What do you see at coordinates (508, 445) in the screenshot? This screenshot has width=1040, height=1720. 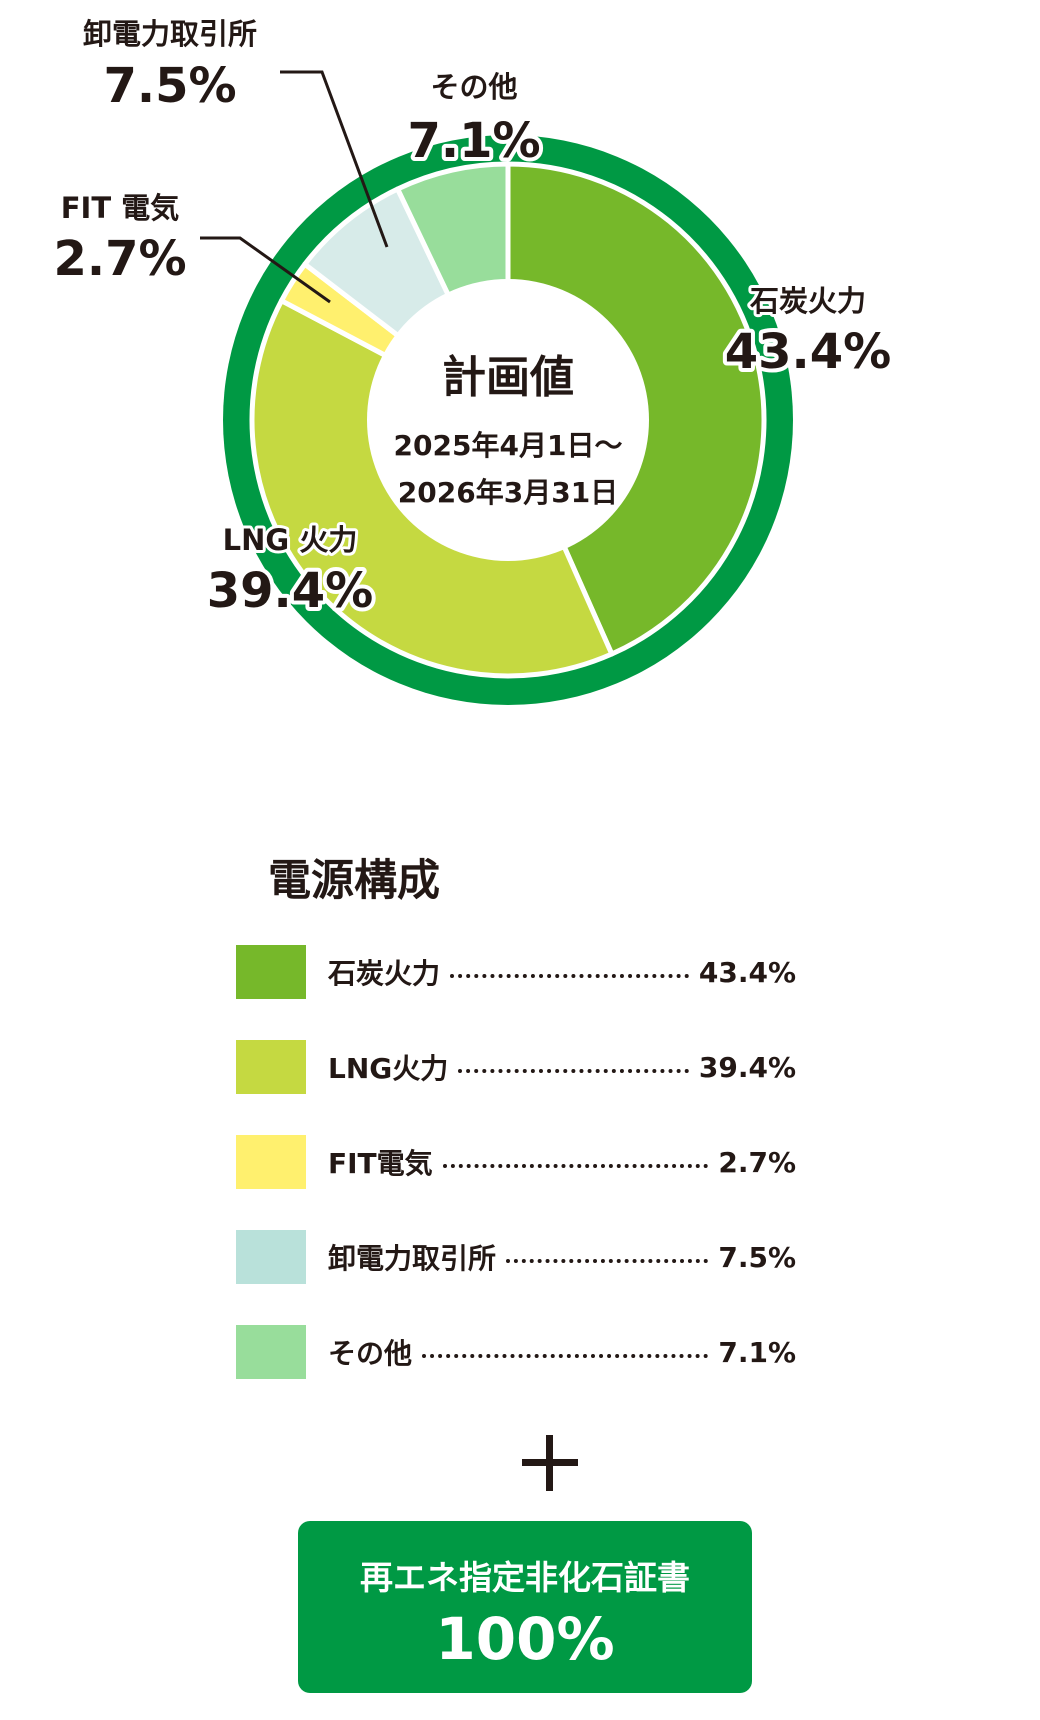 I see `center-period-start: 2025年4月1日～` at bounding box center [508, 445].